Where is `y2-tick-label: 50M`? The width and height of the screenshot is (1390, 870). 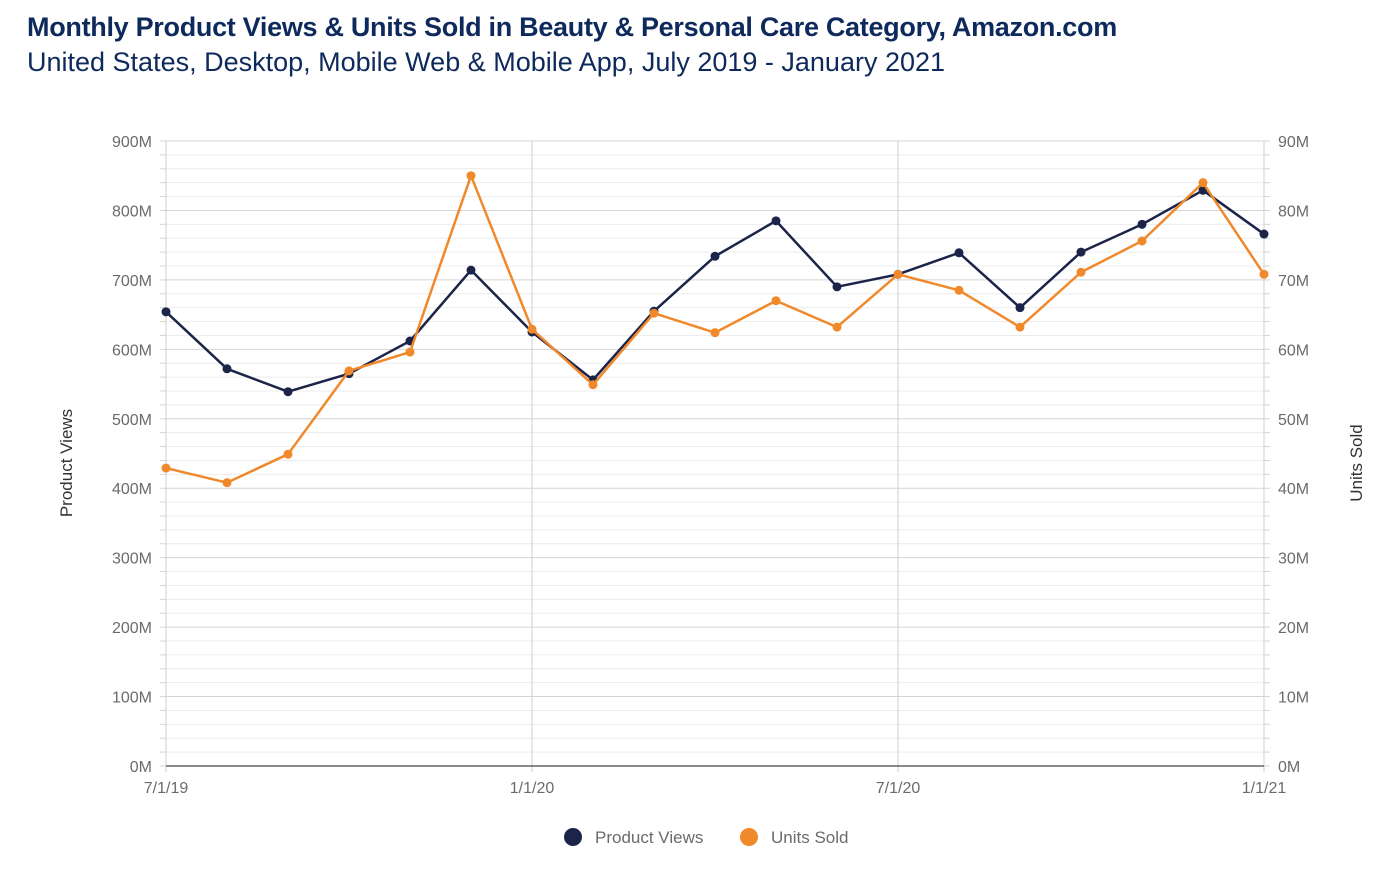 y2-tick-label: 50M is located at coordinates (1293, 420).